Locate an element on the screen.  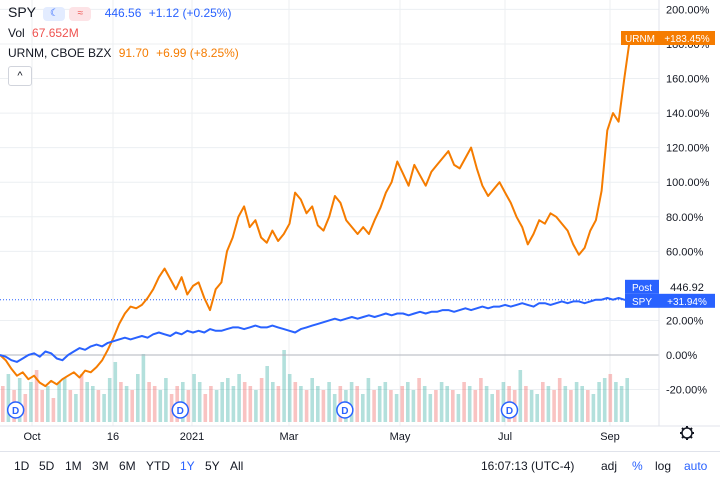
legend-change: +1.12 (+0.25%) is located at coordinates (190, 13).